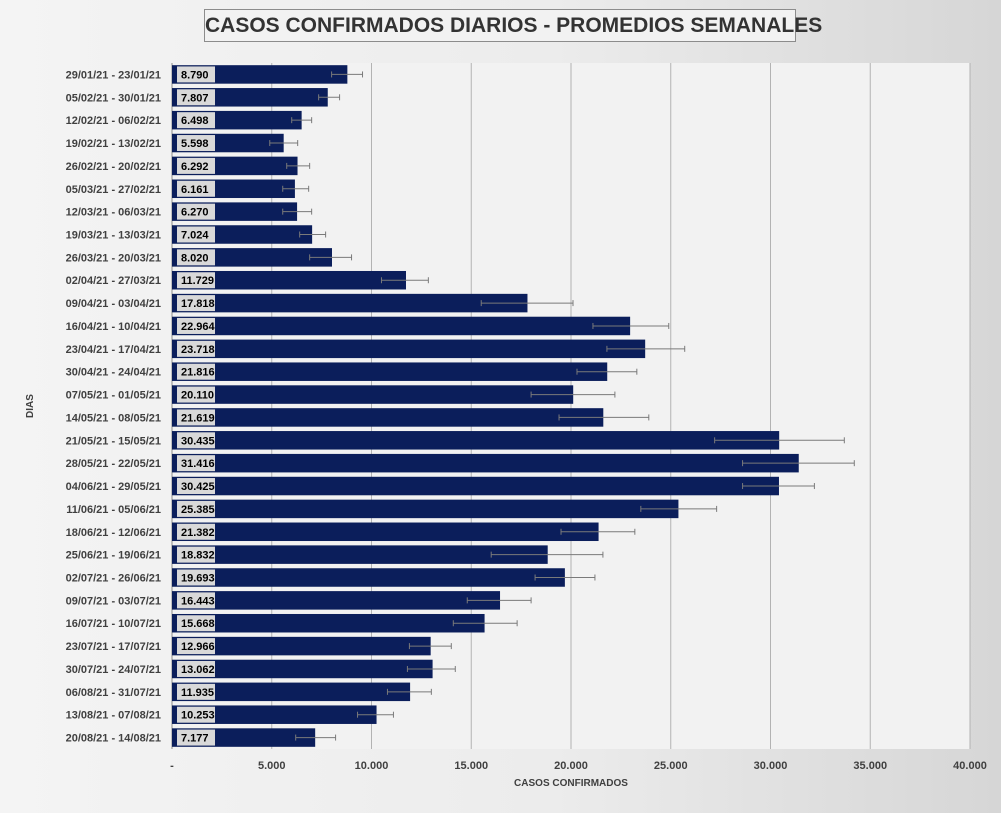 Image resolution: width=1001 pixels, height=813 pixels. I want to click on category-label: 05/02/21 - 30/01/21, so click(113, 98).